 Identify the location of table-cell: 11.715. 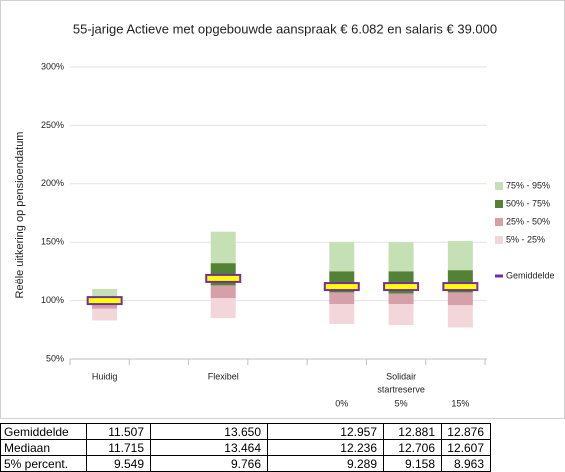
(118, 447).